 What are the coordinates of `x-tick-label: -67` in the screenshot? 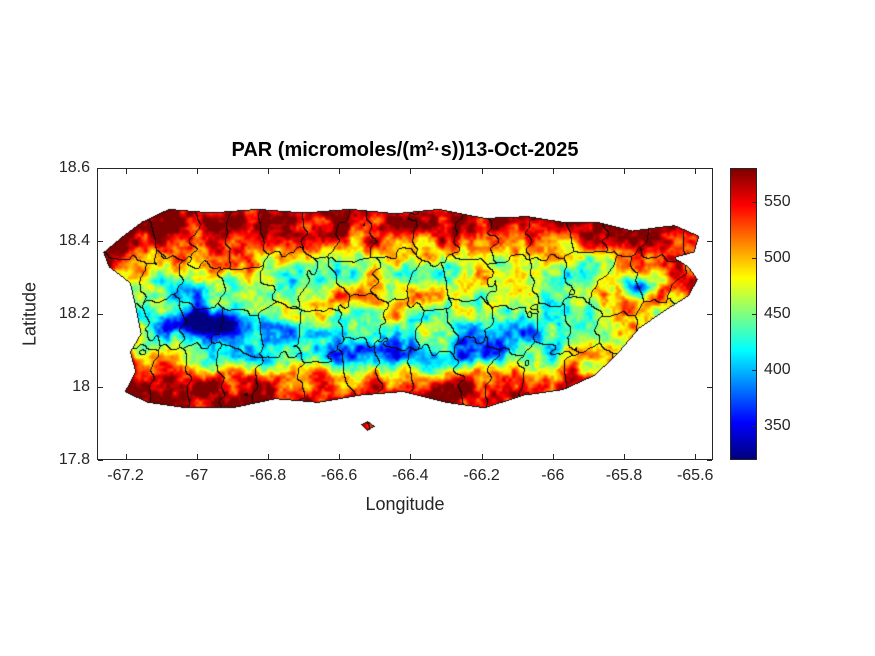 It's located at (197, 475).